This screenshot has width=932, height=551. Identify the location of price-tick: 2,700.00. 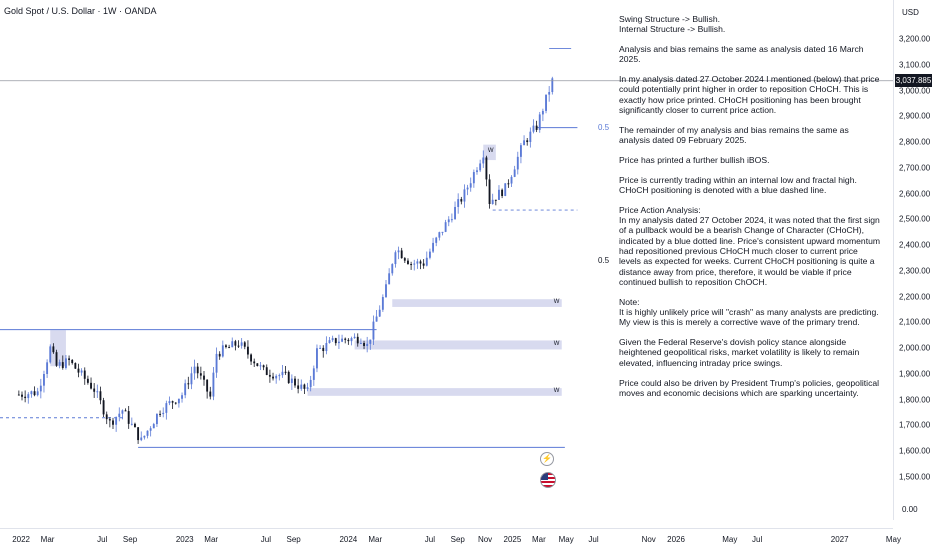
(915, 168).